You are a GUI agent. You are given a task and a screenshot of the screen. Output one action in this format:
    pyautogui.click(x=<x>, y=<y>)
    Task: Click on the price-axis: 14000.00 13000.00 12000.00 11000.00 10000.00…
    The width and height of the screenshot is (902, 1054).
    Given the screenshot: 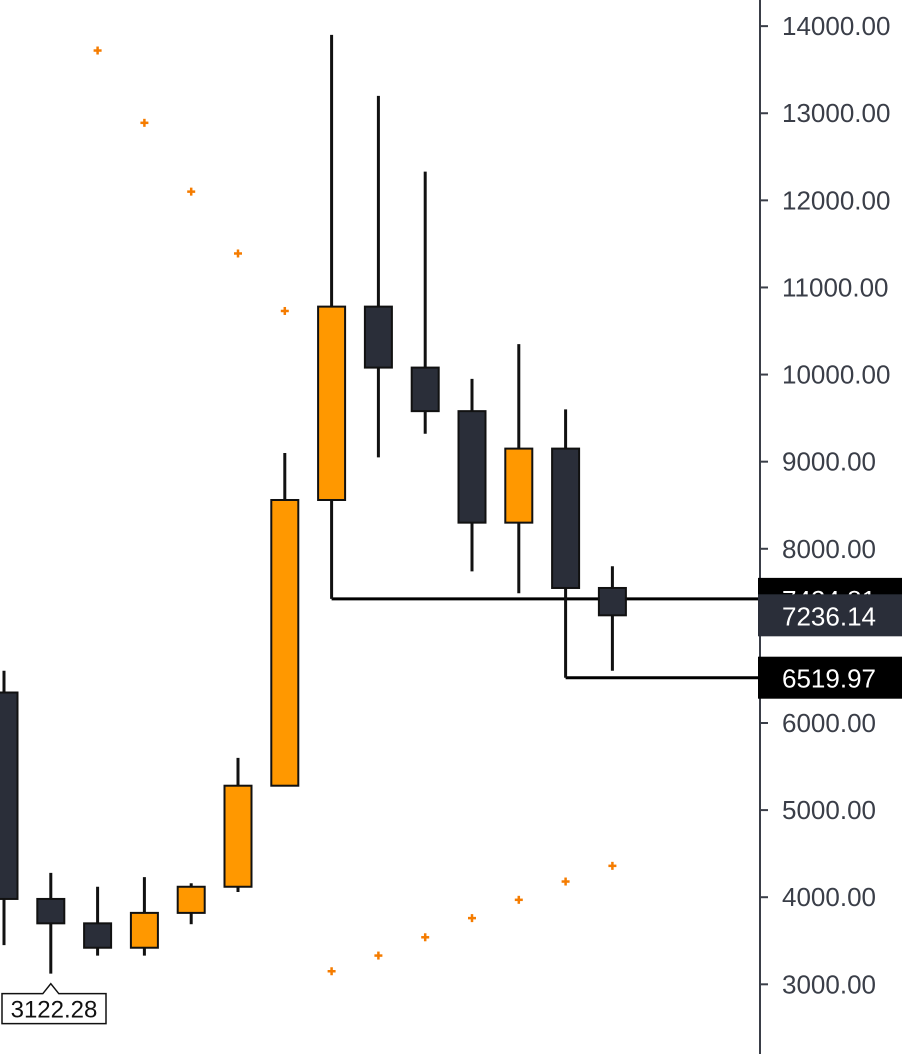 What is the action you would take?
    pyautogui.click(x=825, y=505)
    